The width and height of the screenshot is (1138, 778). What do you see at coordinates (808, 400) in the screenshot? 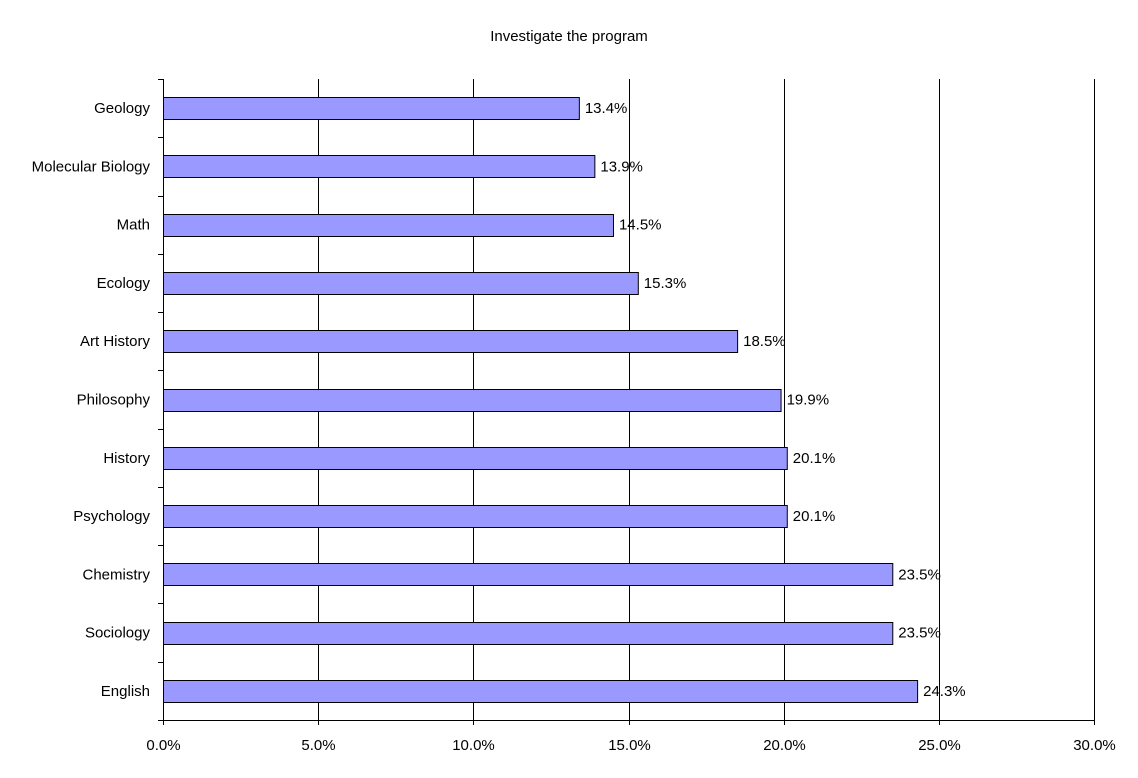
I see `data-label: 19.9%` at bounding box center [808, 400].